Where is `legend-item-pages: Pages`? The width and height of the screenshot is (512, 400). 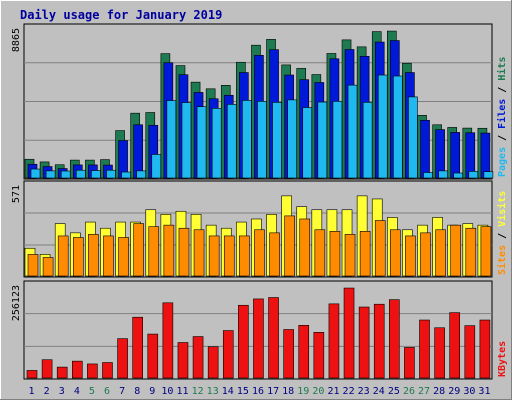 legend-item-pages: Pages is located at coordinates (502, 162).